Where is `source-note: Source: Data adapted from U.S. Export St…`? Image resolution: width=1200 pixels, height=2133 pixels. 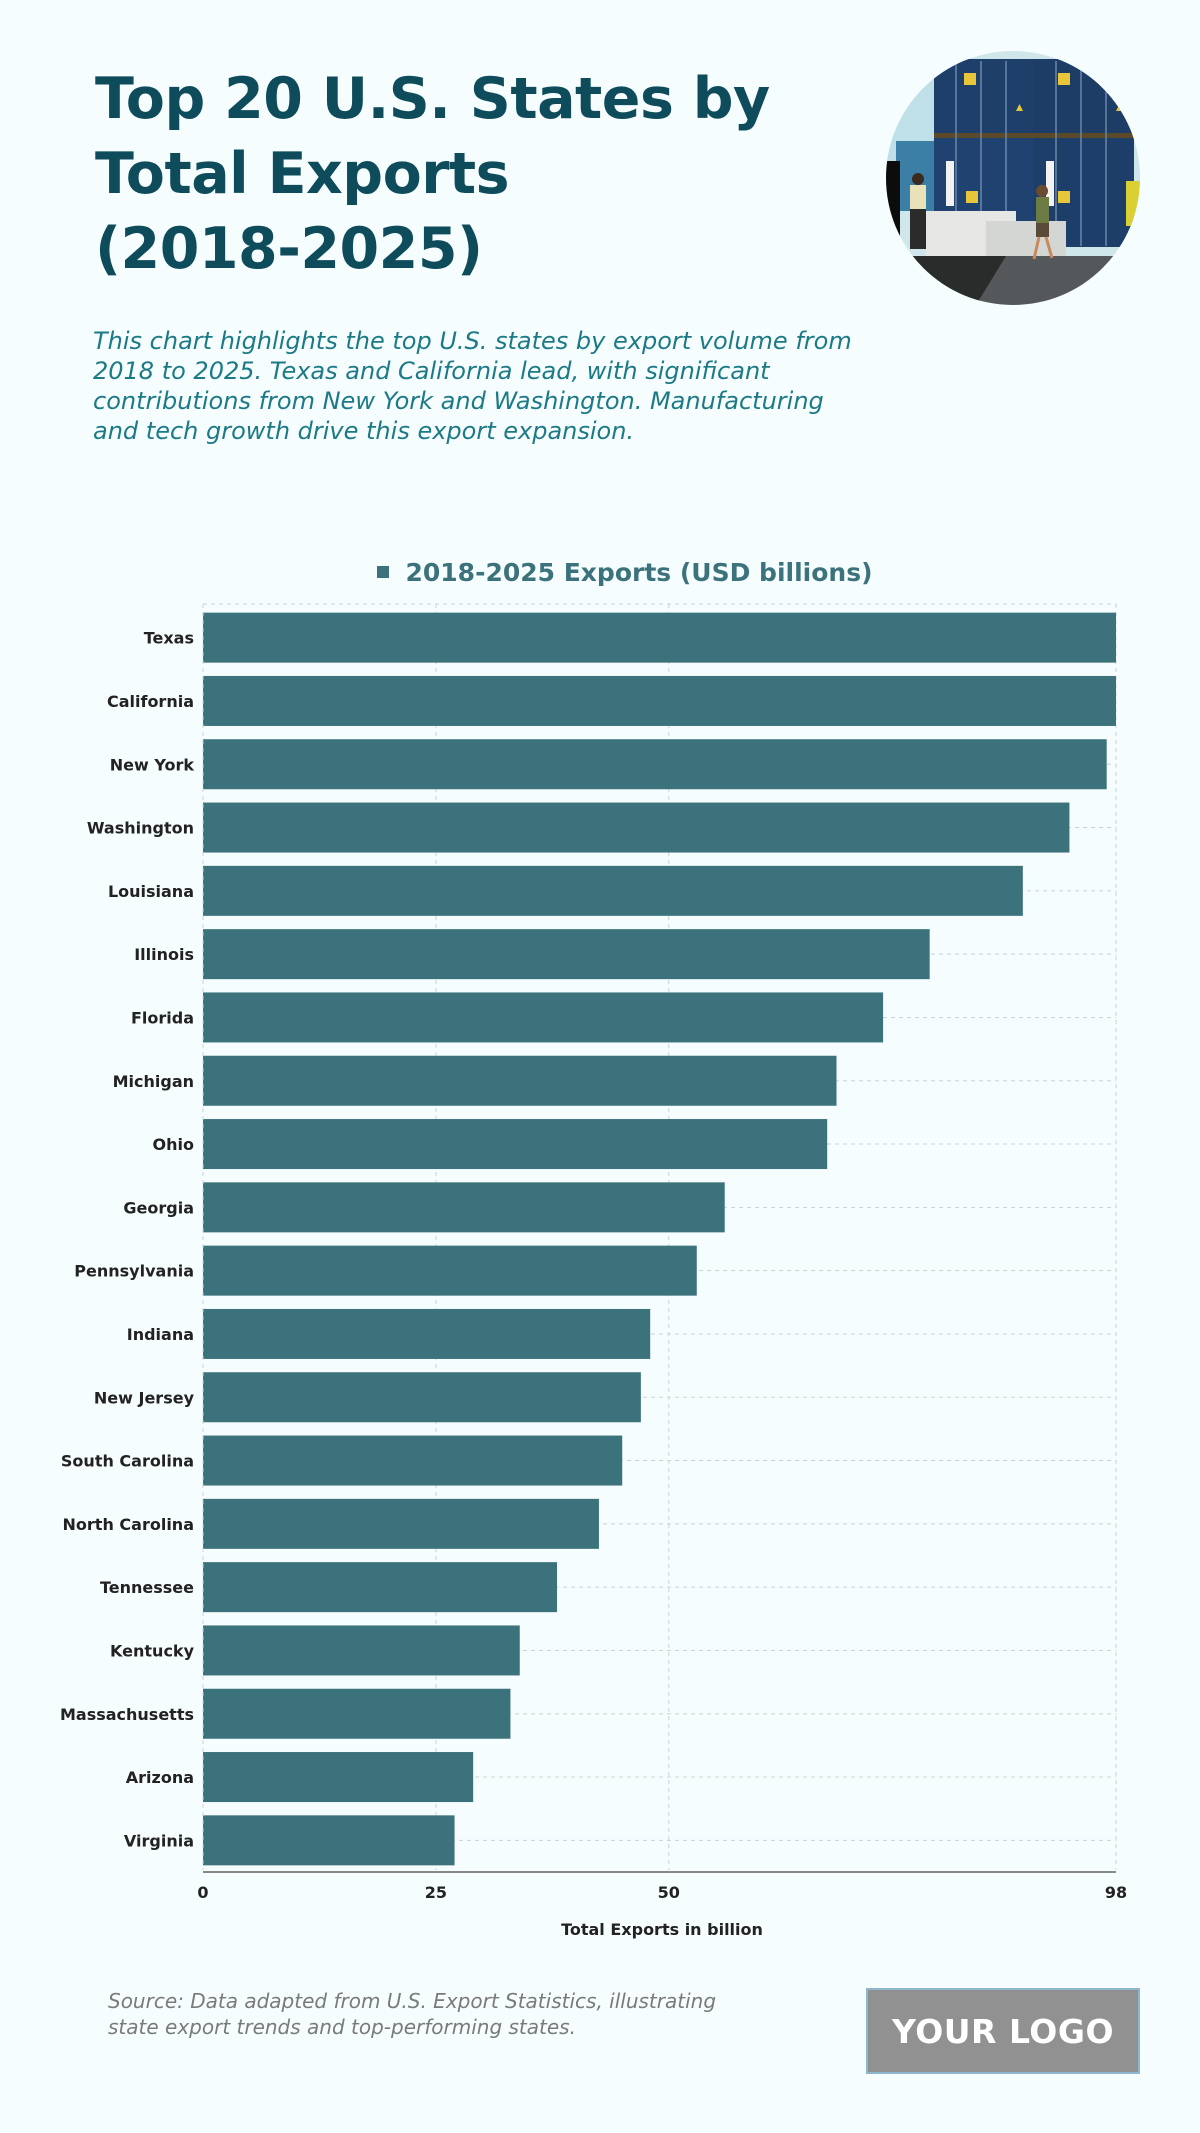 source-note: Source: Data adapted from U.S. Export St… is located at coordinates (458, 2014).